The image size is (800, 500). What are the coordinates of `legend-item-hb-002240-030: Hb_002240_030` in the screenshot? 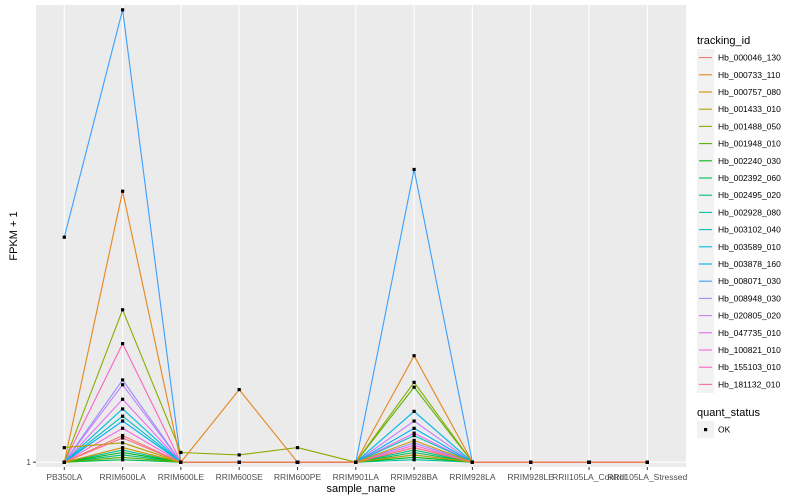 It's located at (739, 161).